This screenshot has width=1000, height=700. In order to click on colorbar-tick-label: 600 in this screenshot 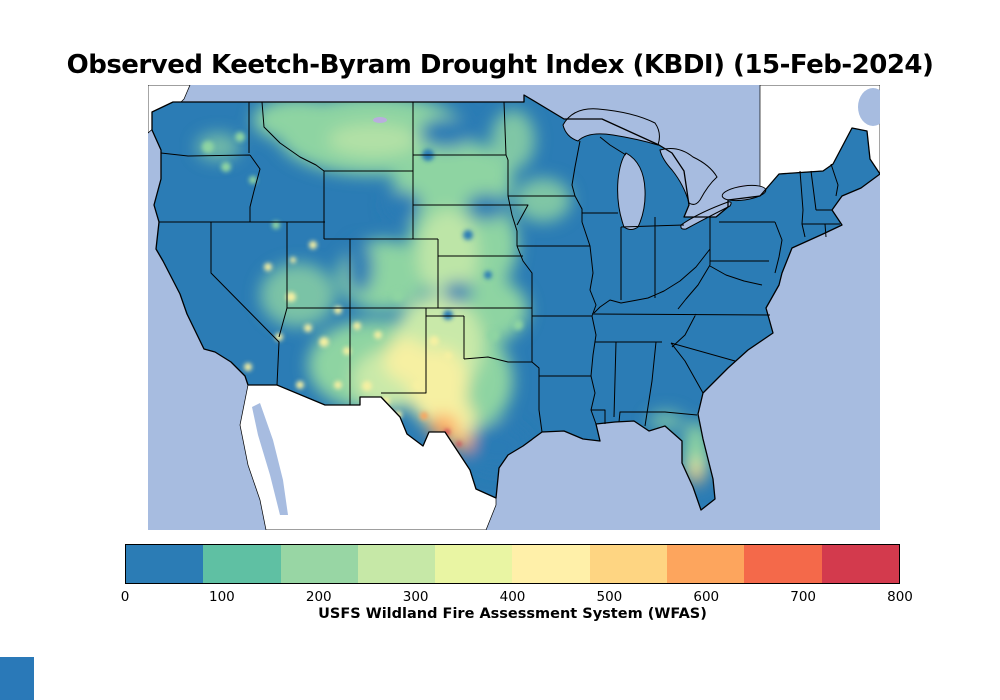, I will do `click(706, 597)`.